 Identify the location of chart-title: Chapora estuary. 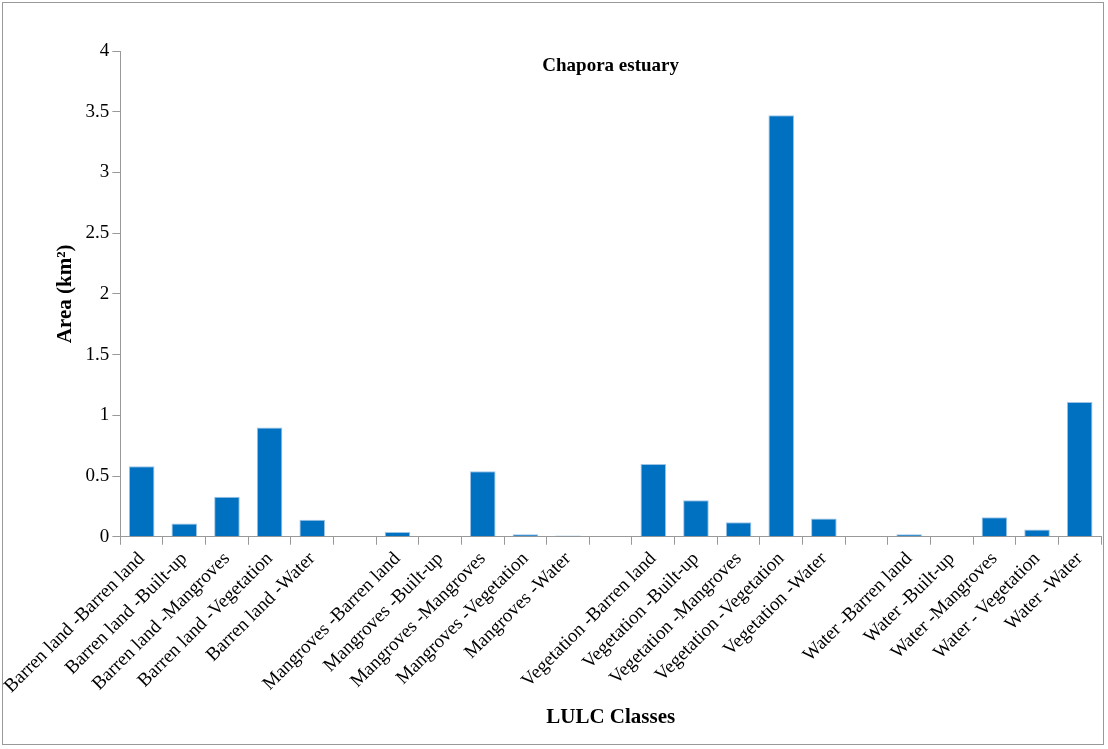
(611, 65).